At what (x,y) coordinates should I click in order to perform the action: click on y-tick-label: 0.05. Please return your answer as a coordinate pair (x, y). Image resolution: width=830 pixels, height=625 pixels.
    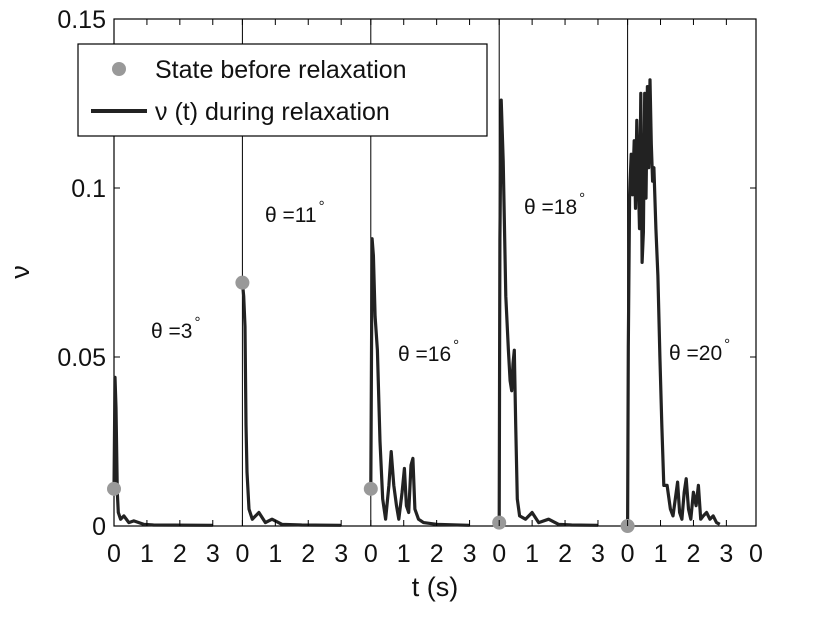
    Looking at the image, I should click on (81, 358).